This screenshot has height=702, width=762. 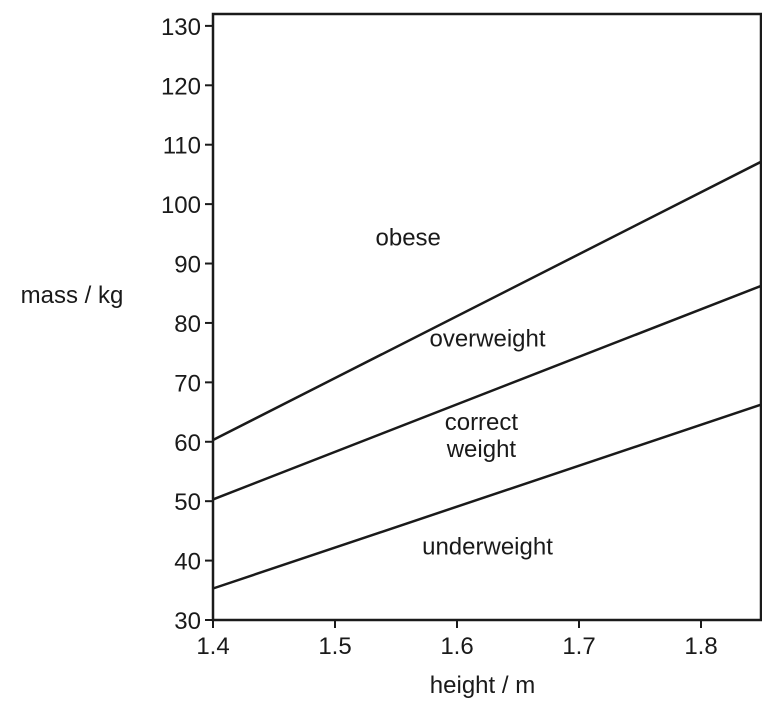 I want to click on y-axis-ticks: 30 40 50 60 70 80 90 100 110 120 130, so click(x=187, y=324).